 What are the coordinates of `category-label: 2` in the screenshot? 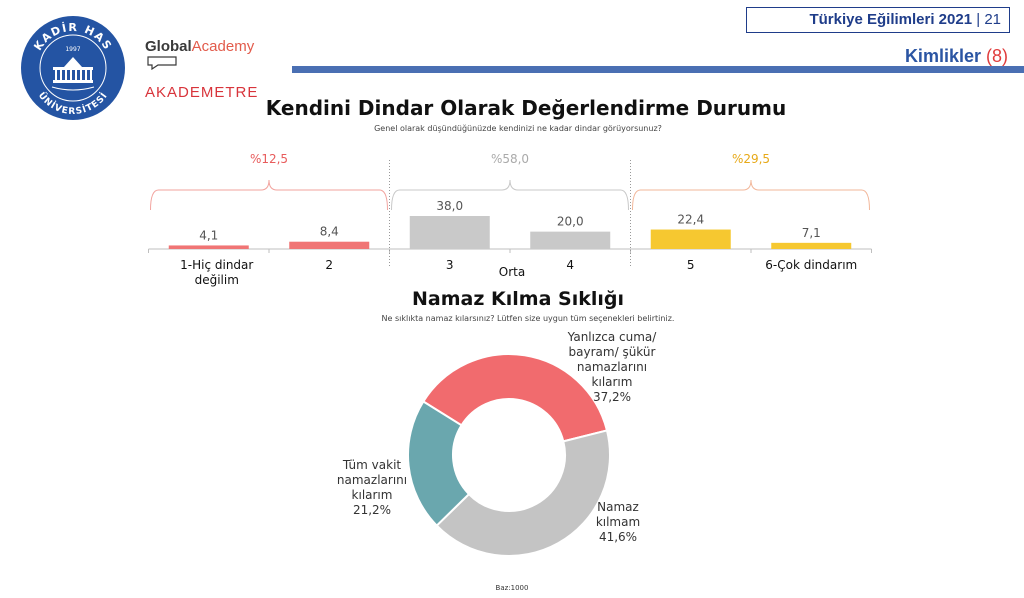 It's located at (329, 265).